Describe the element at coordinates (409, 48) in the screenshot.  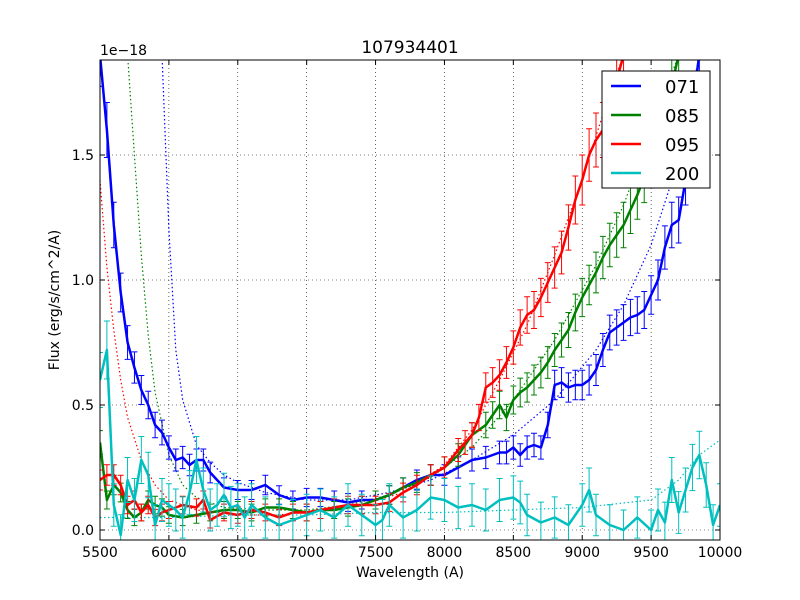
I see `chart-title: 107934401` at that location.